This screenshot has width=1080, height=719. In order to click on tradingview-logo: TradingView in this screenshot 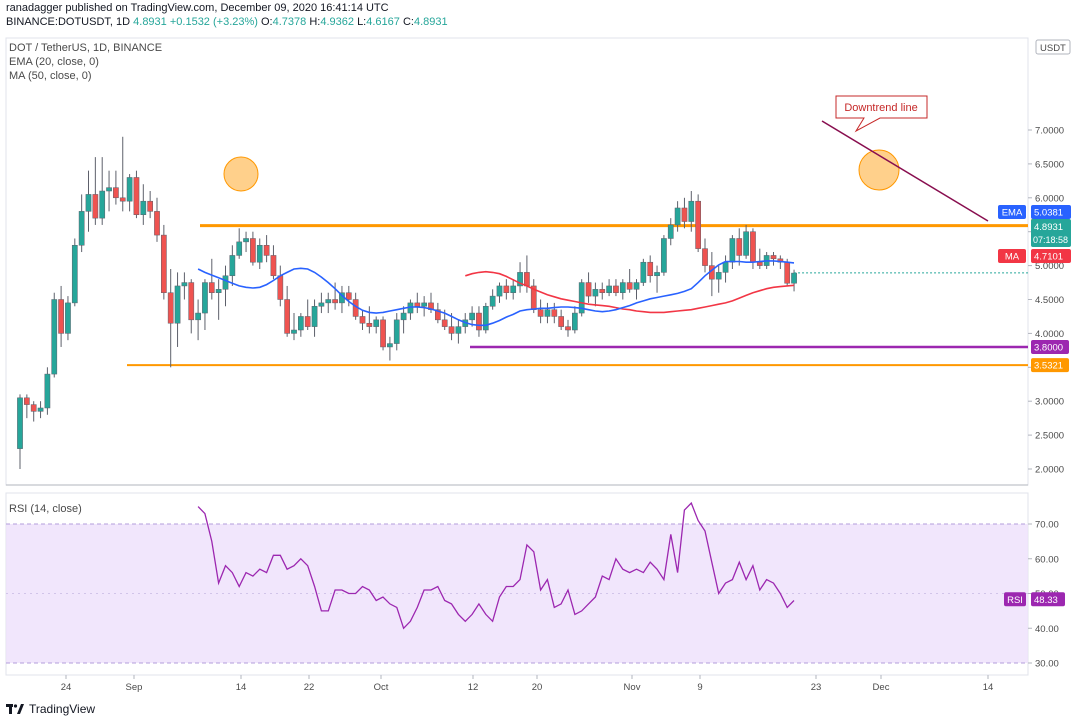, I will do `click(50, 709)`.